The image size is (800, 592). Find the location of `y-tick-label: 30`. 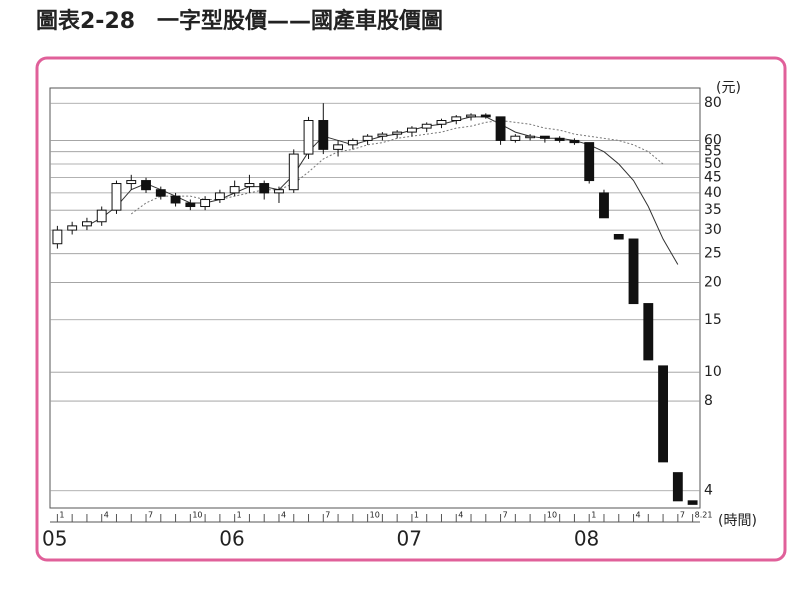

y-tick-label: 30 is located at coordinates (713, 230).